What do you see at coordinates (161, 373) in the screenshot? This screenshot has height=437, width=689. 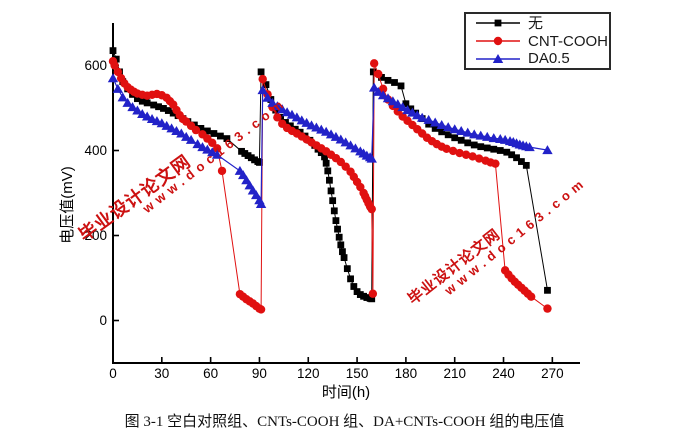 I see `x-tick-label: 30` at bounding box center [161, 373].